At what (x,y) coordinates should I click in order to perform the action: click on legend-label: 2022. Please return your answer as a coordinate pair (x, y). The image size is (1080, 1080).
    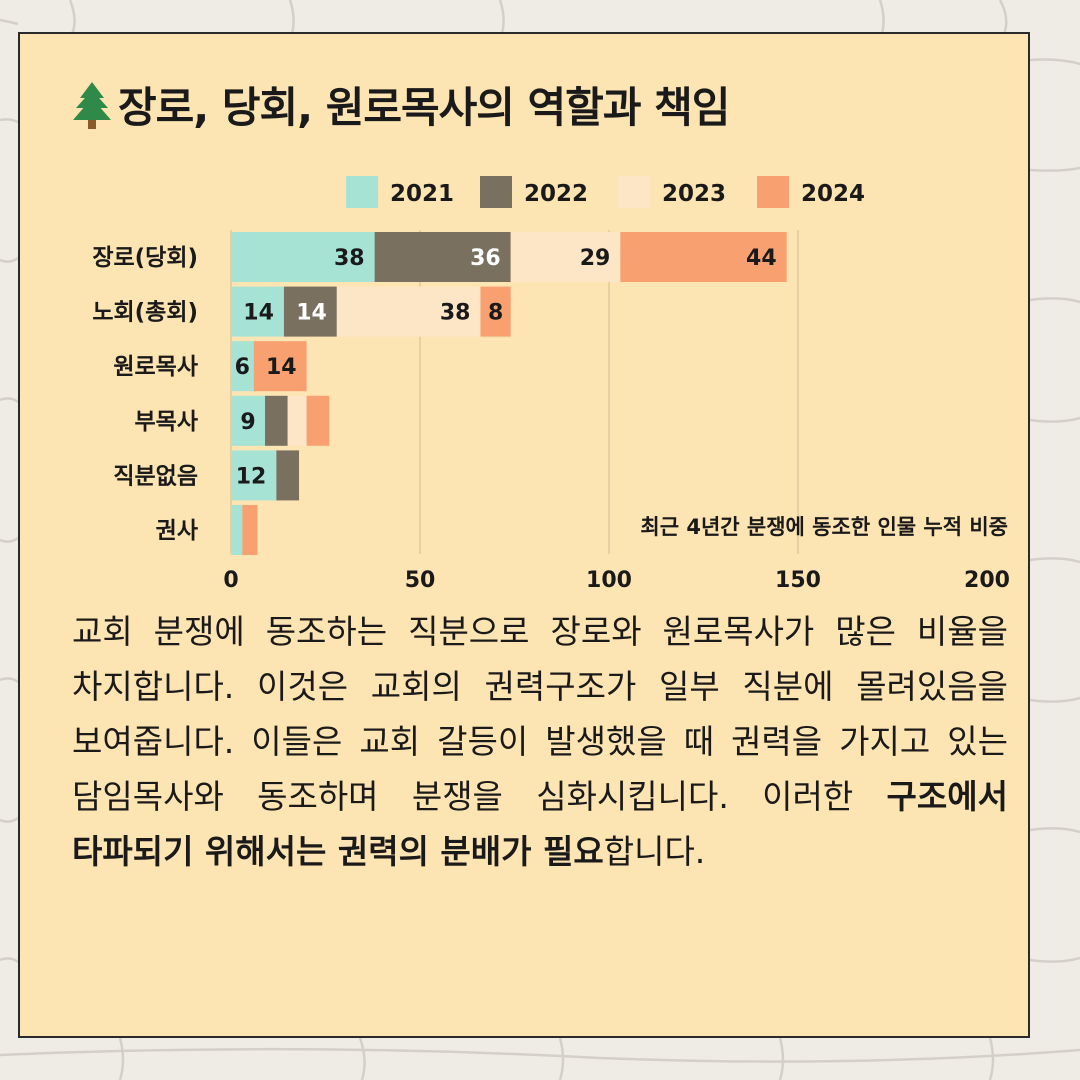
    Looking at the image, I should click on (556, 194).